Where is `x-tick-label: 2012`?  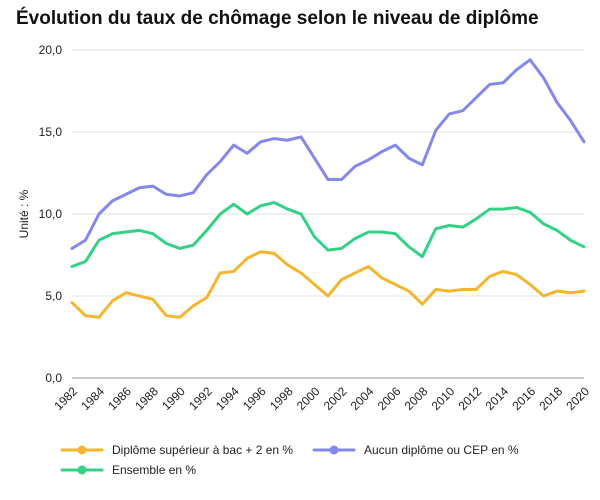 x-tick-label: 2012 is located at coordinates (470, 398).